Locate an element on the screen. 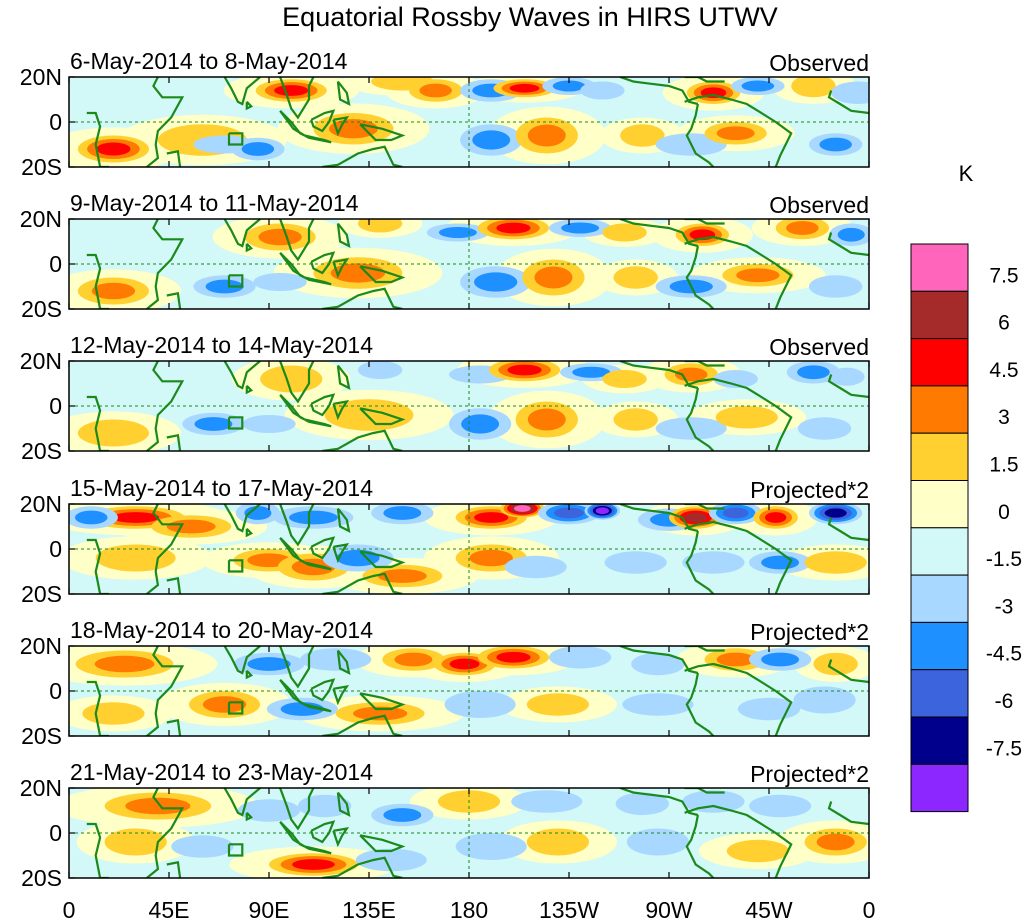  panel-2: 20N 0 20S 9-May-2014 to 11-May-2014 Observed is located at coordinates (445, 256).